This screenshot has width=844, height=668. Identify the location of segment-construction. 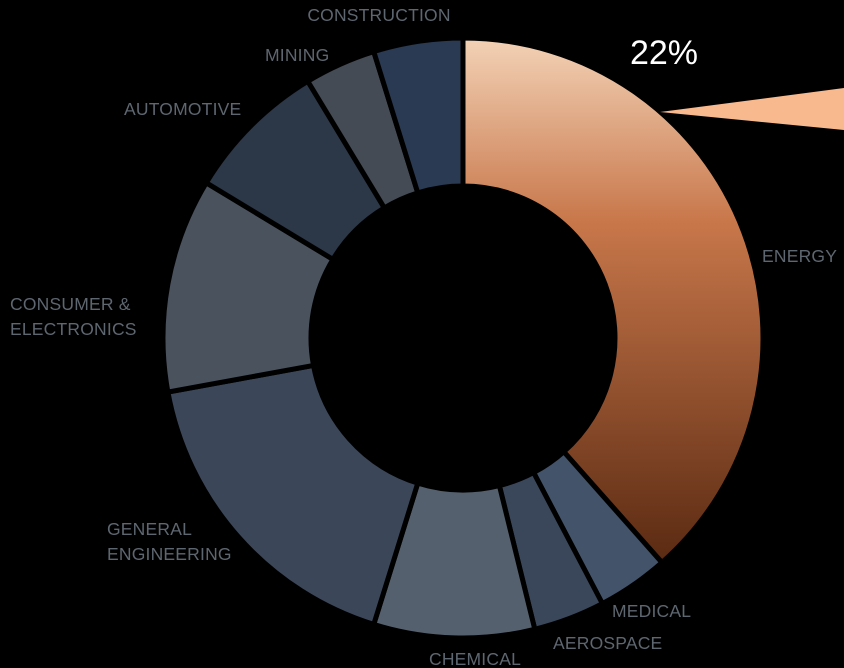
(418, 116).